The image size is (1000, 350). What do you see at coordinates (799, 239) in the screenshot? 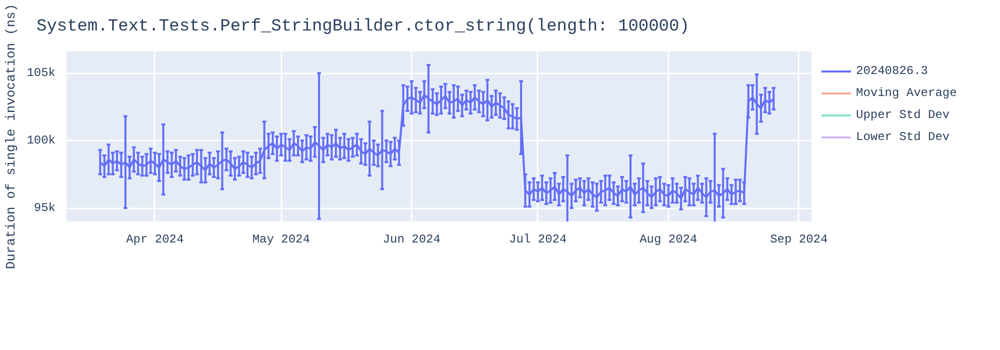
I see `x-tick-label: Sep 2024` at bounding box center [799, 239].